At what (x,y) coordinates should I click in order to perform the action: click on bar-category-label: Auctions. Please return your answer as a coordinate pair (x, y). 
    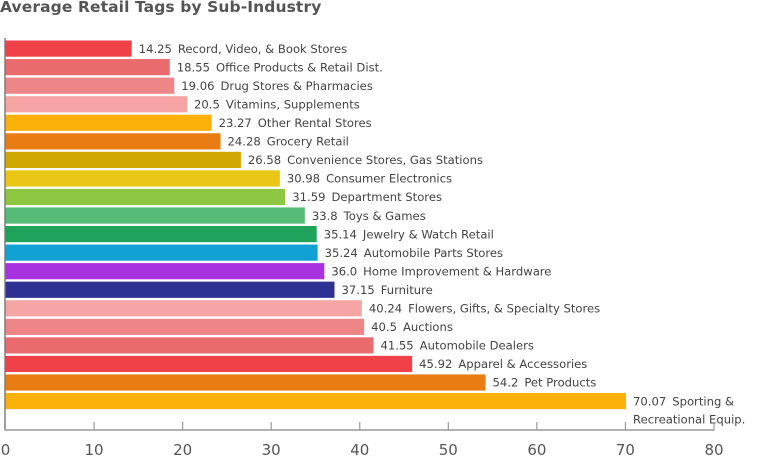
    Looking at the image, I should click on (428, 327).